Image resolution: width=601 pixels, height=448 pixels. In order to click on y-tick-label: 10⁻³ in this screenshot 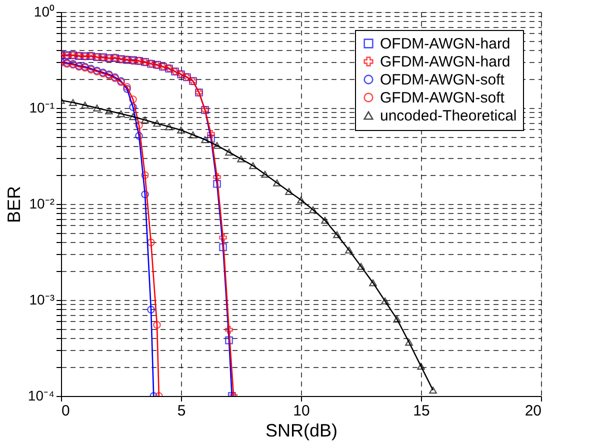, I will do `click(42, 300)`.